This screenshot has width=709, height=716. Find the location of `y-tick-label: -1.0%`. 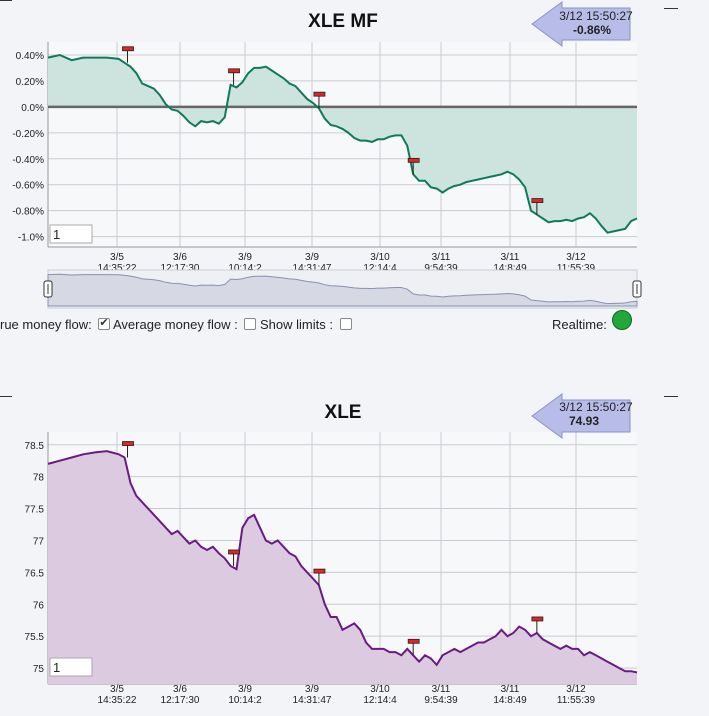

y-tick-label: -1.0% is located at coordinates (31, 238).